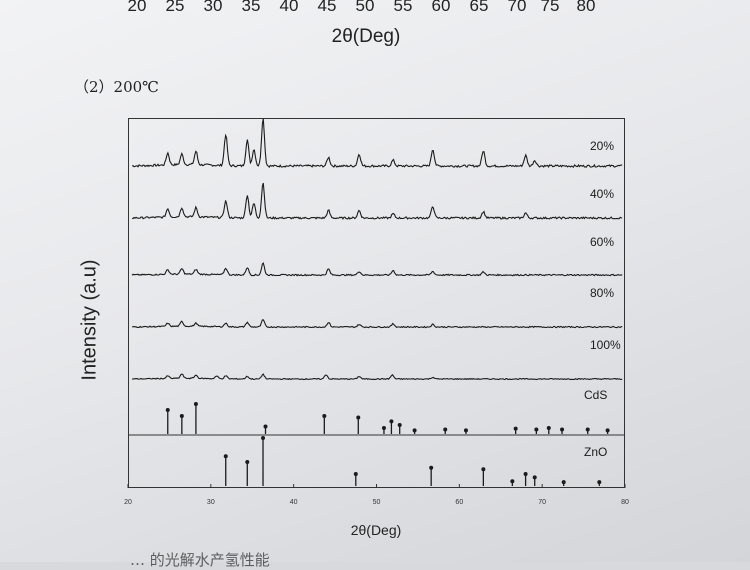 This screenshot has width=750, height=570. I want to click on series-line-100%, so click(377, 377).